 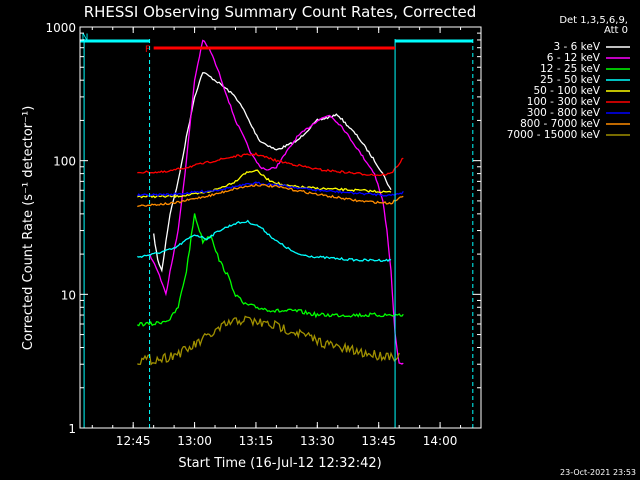 What do you see at coordinates (85, 38) in the screenshot?
I see `flag-label-night: N` at bounding box center [85, 38].